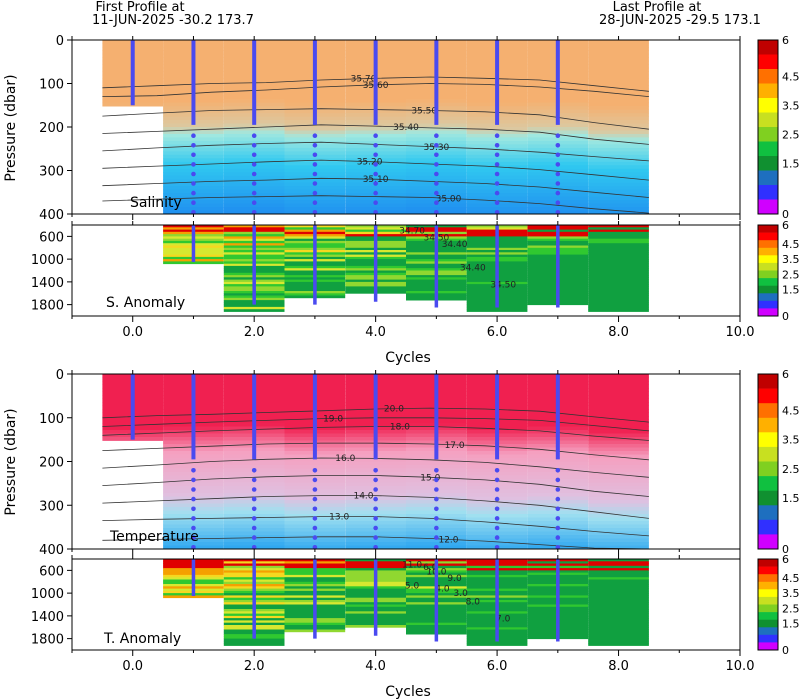 This screenshot has height=700, width=800. What do you see at coordinates (333, 419) in the screenshot?
I see `contour-label: 19.0` at bounding box center [333, 419].